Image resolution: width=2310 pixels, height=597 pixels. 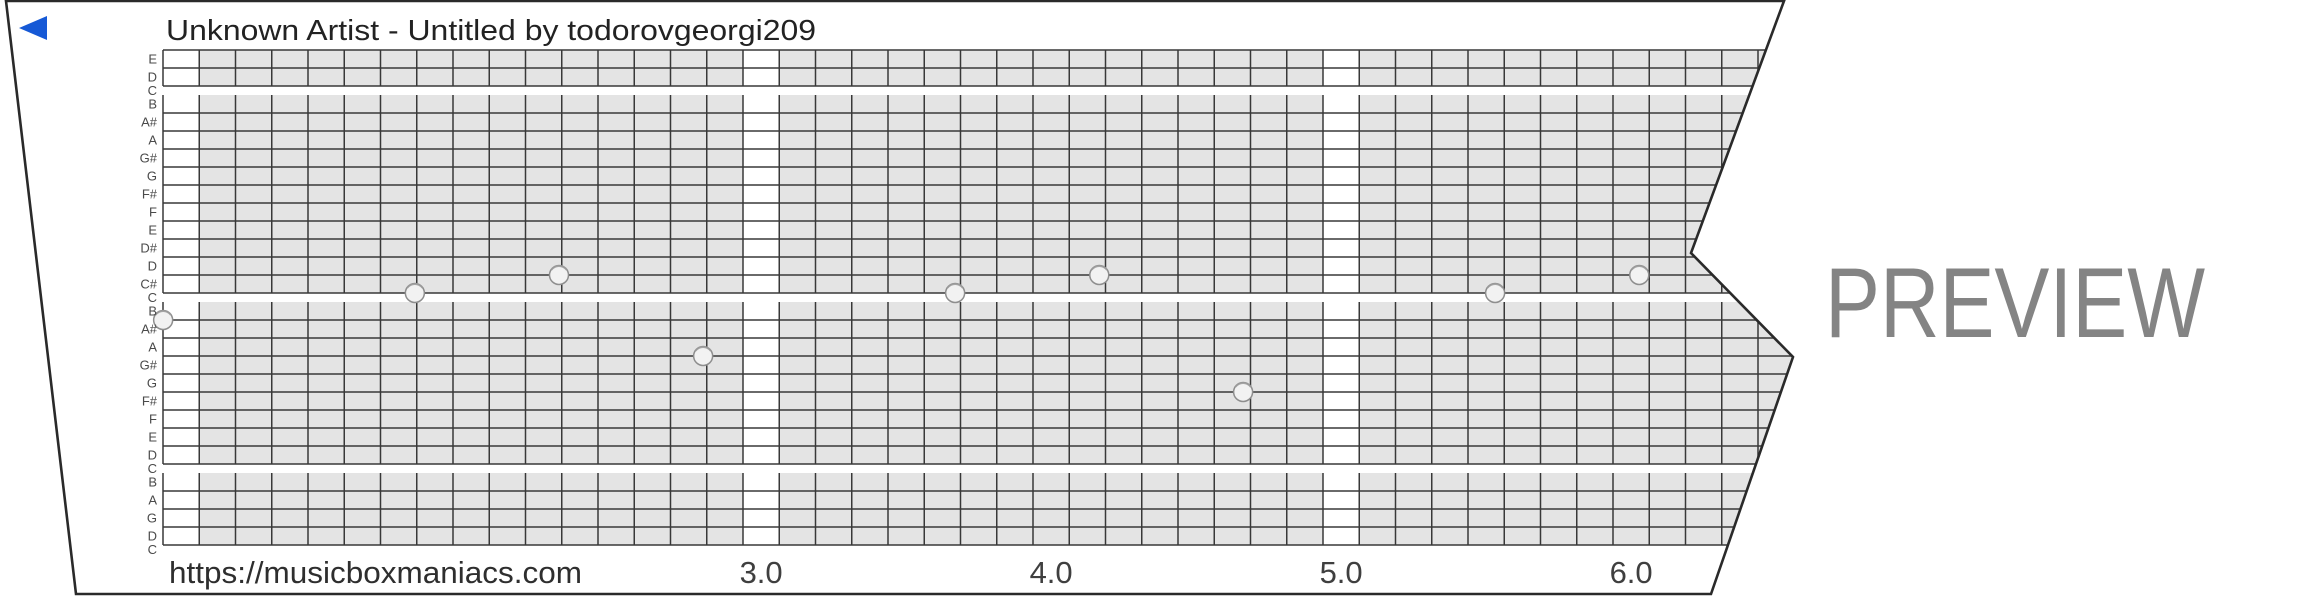 What do you see at coordinates (33, 28) in the screenshot?
I see `play-icon` at bounding box center [33, 28].